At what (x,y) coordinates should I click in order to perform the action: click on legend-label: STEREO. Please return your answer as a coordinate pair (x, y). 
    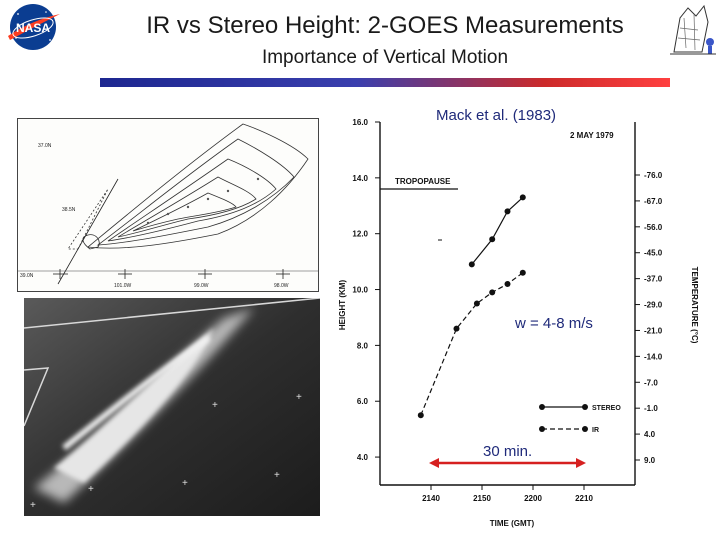
    Looking at the image, I should click on (606, 408).